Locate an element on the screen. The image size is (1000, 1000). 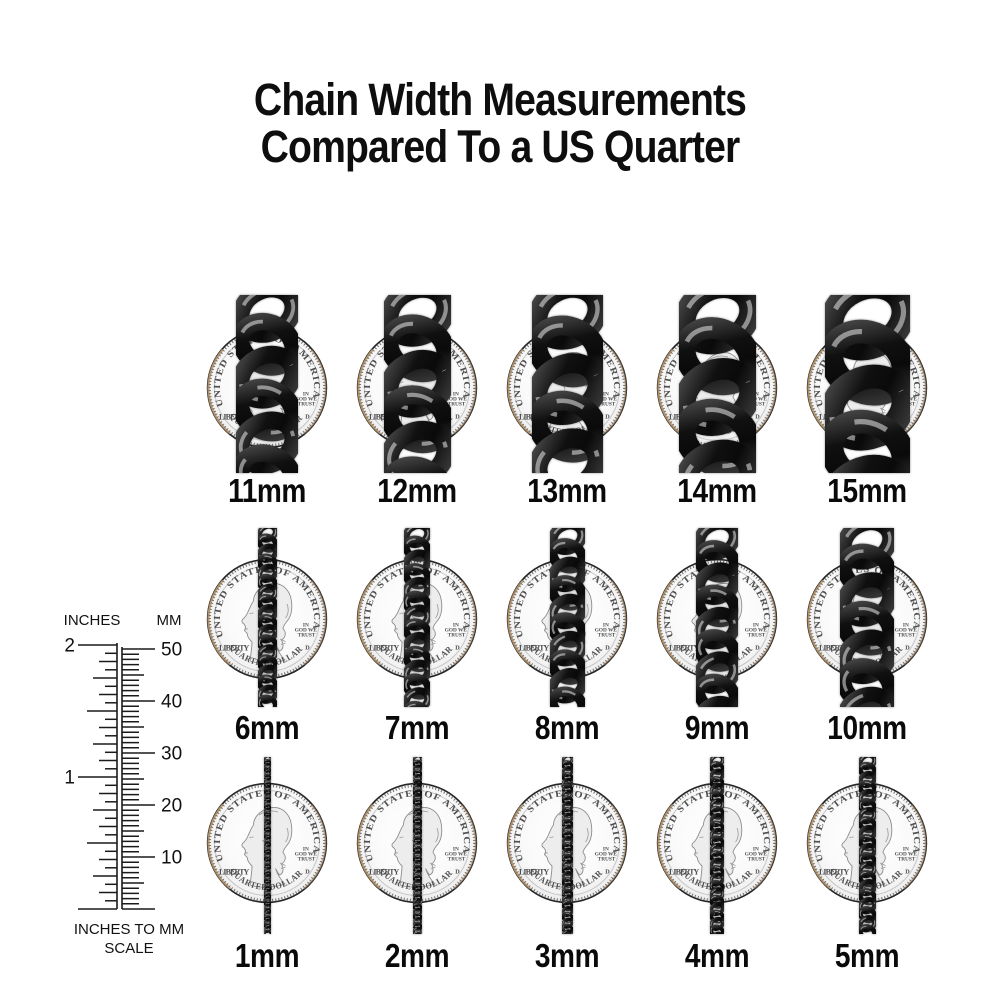
chain-width-label: 12mm is located at coordinates (417, 490).